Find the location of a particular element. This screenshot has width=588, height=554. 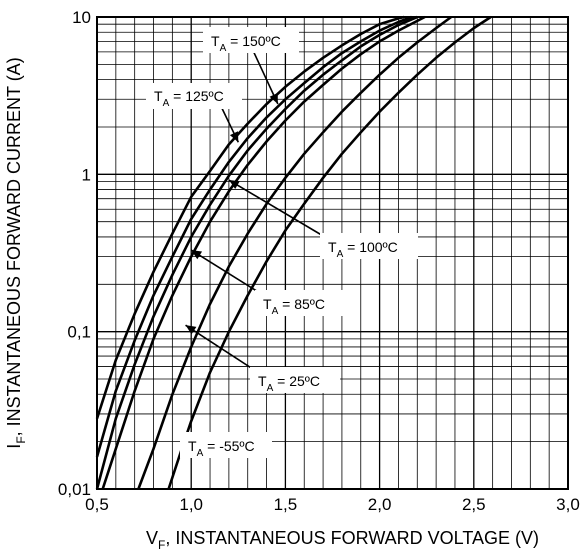

x-tick-label: 1,0 is located at coordinates (191, 504).